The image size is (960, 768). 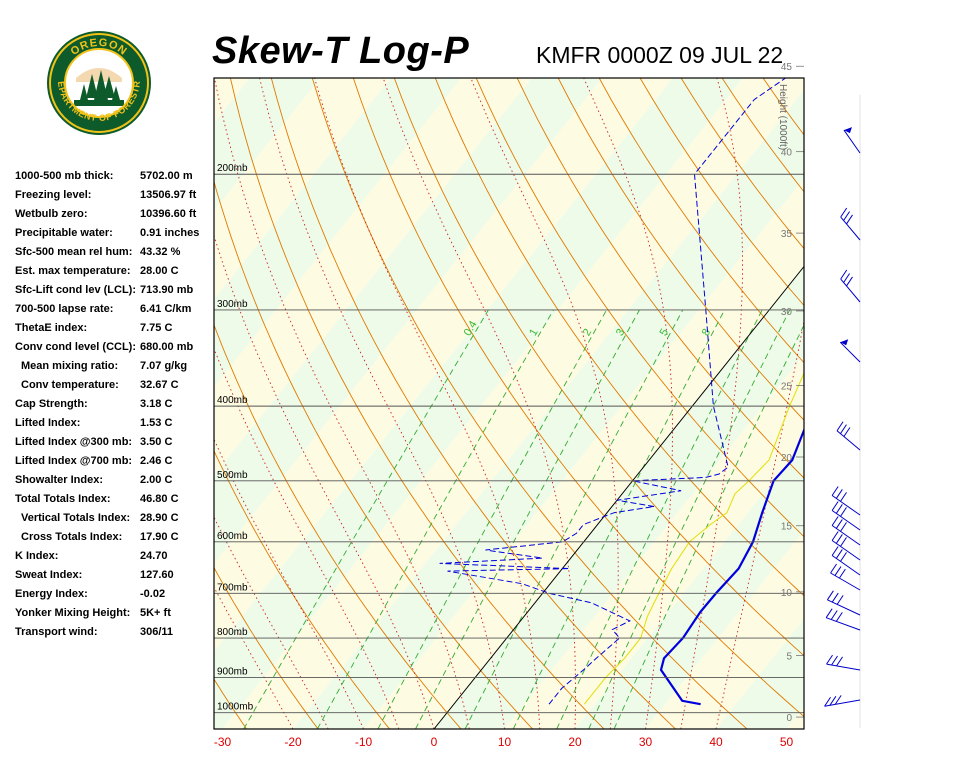 I want to click on pressure-label: 700mb, so click(x=232, y=587).